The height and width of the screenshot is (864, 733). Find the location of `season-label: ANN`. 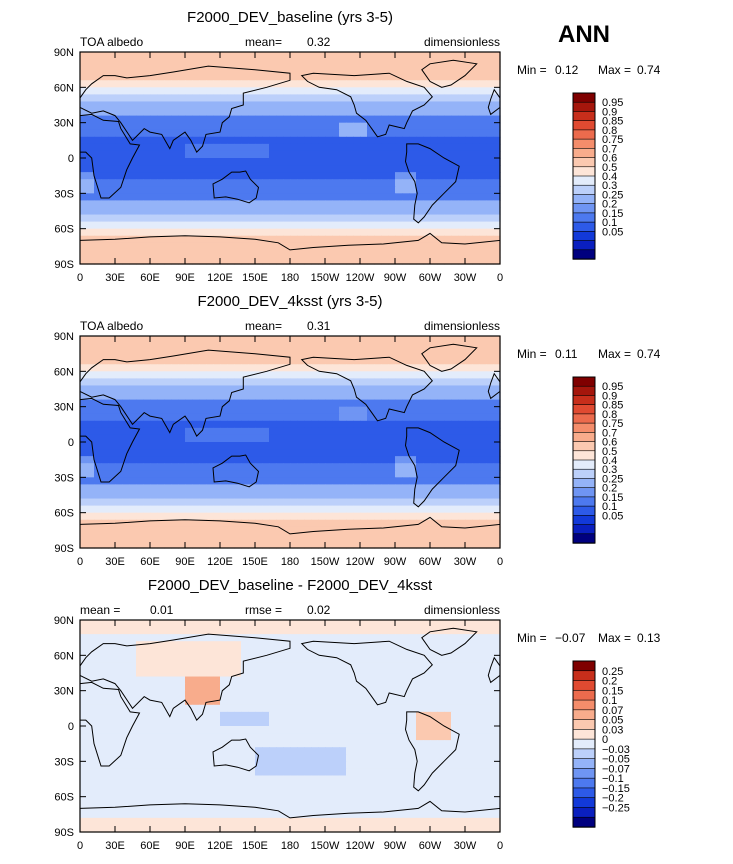

season-label: ANN is located at coordinates (584, 34).